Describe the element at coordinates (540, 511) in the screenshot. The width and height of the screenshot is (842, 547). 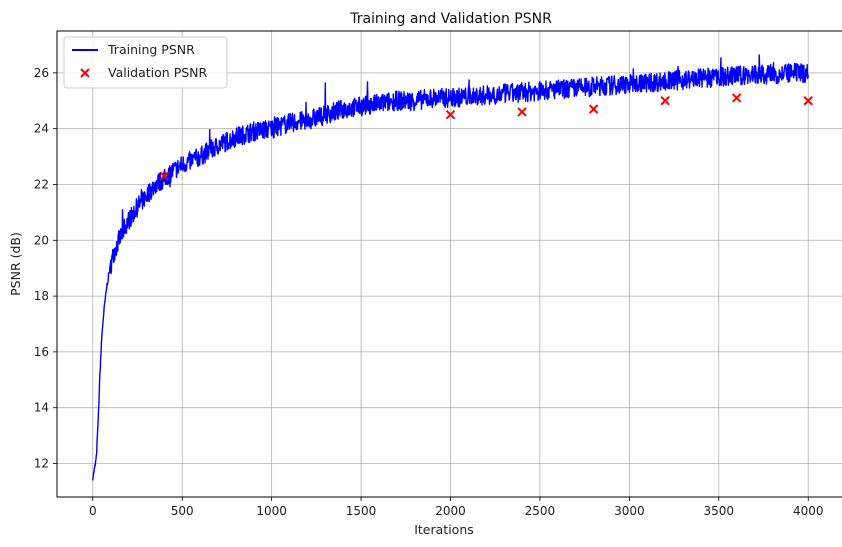
I see `x-tick-label: 2500` at that location.